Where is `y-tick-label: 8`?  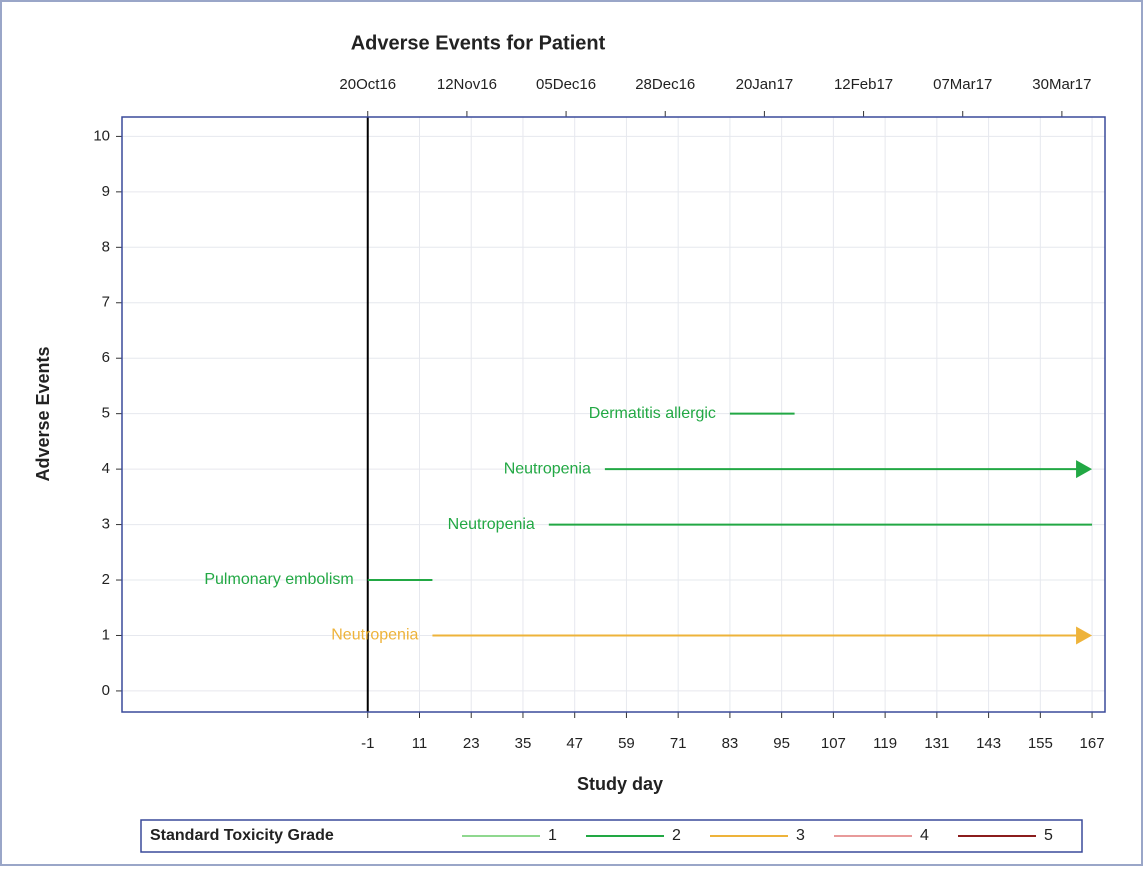
y-tick-label: 8 is located at coordinates (106, 246).